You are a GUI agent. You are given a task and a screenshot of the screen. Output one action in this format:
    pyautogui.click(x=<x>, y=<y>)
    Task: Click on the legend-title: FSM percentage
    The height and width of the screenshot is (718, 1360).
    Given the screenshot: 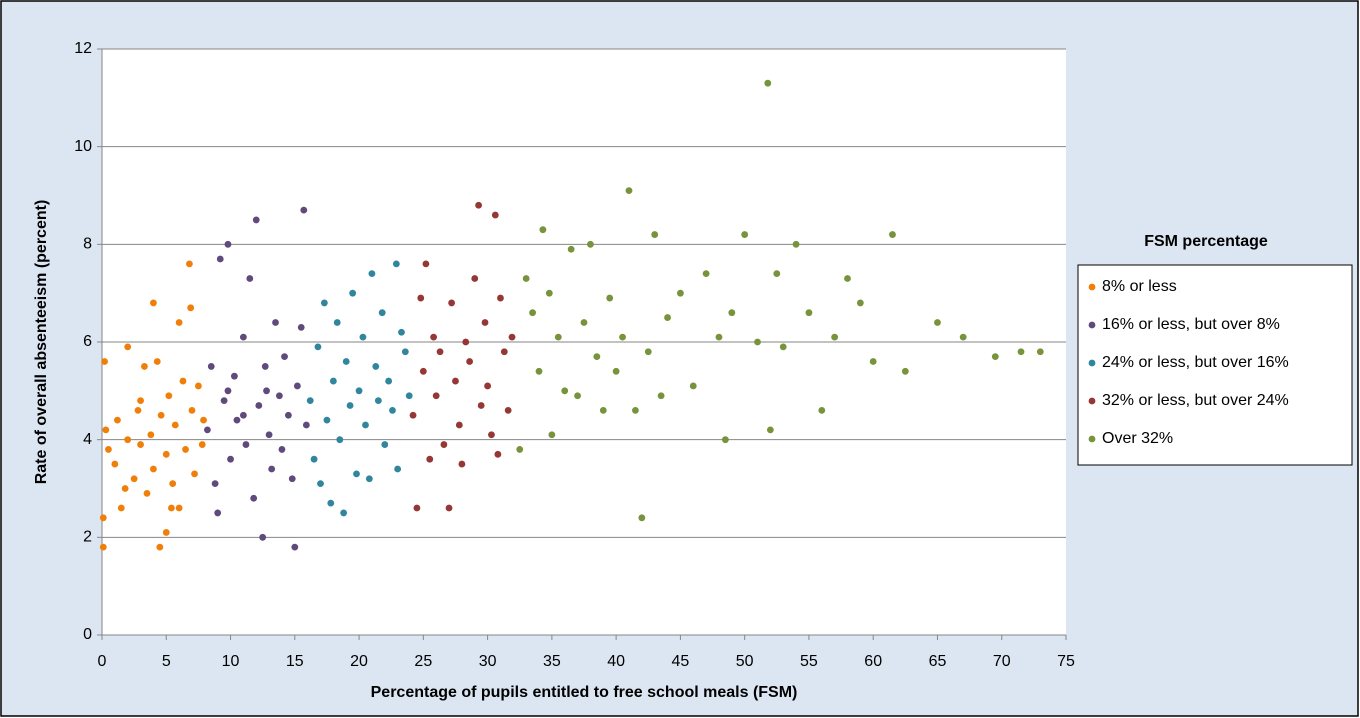 What is the action you would take?
    pyautogui.click(x=1206, y=241)
    